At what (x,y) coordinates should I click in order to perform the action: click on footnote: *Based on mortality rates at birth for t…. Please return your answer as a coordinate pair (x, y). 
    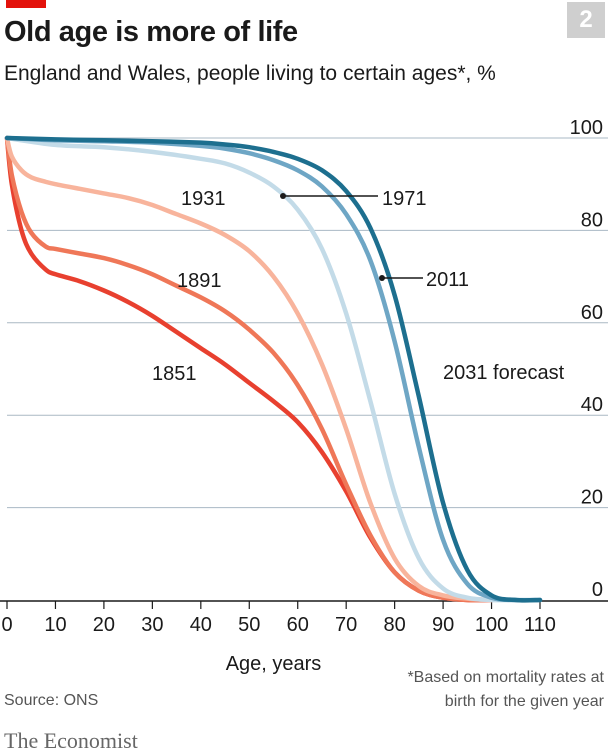
    Looking at the image, I should click on (505, 690).